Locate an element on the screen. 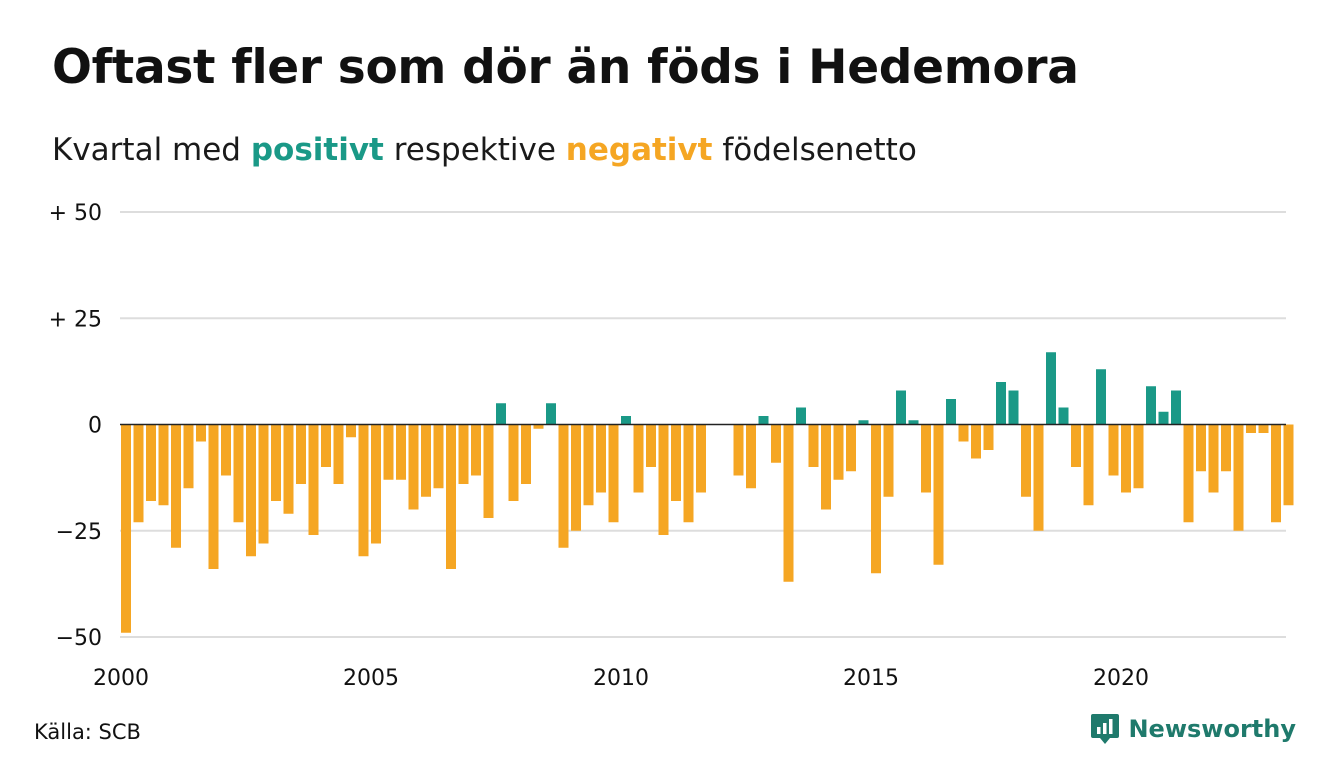 The height and width of the screenshot is (780, 1340). y-tick-label: 0 is located at coordinates (95, 426).